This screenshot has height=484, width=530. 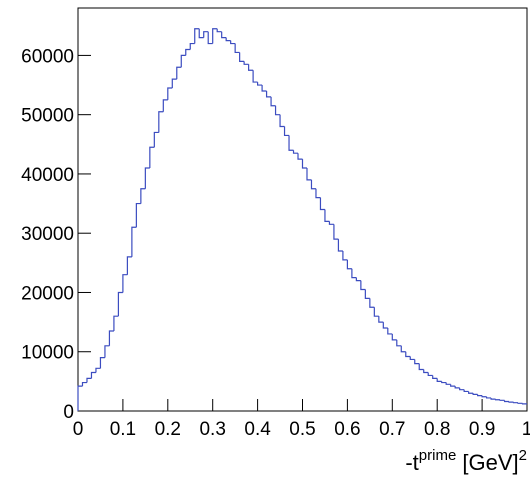 I want to click on y-tick-label: 0, so click(x=68, y=412).